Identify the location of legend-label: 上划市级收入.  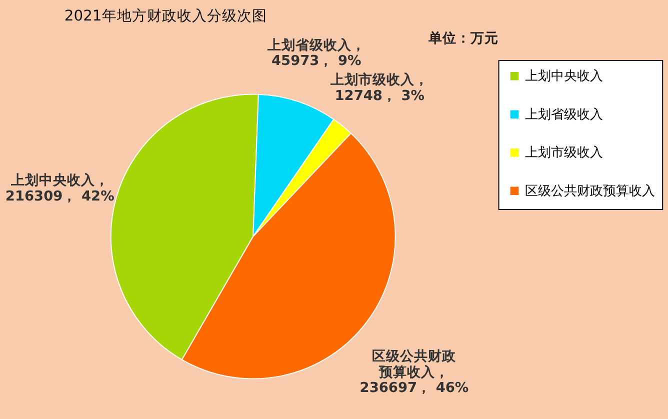
(563, 153).